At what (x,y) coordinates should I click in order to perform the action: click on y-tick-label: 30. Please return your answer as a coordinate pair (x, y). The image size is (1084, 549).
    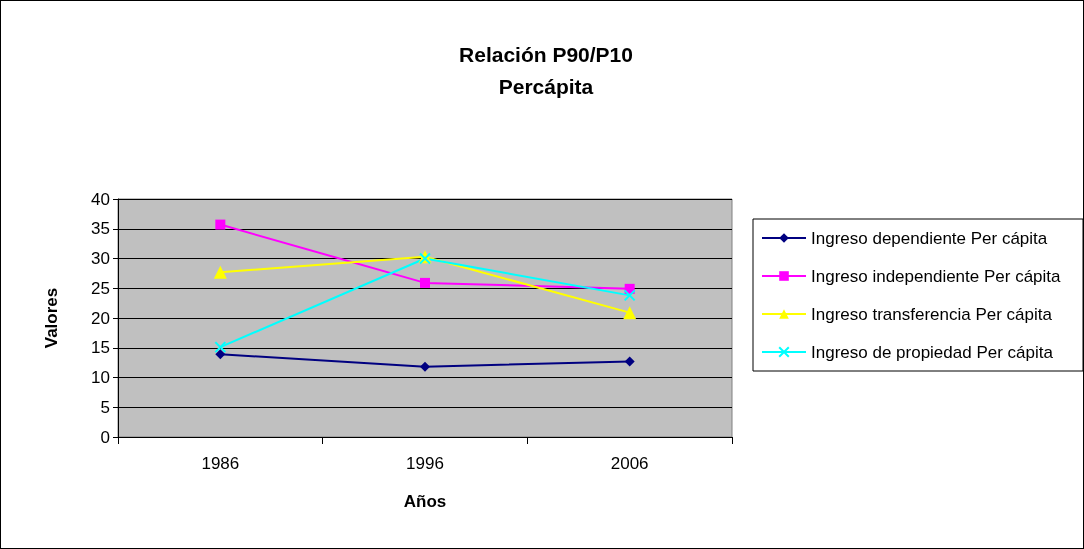
    Looking at the image, I should click on (100, 258).